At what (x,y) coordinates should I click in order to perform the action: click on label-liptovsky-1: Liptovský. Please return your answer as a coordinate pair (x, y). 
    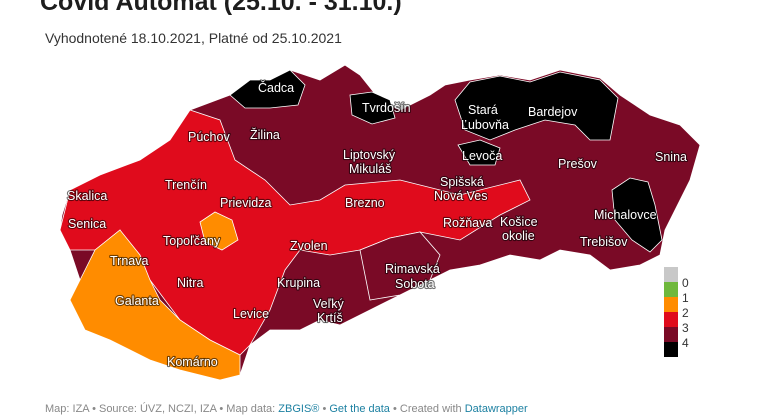
    Looking at the image, I should click on (369, 155).